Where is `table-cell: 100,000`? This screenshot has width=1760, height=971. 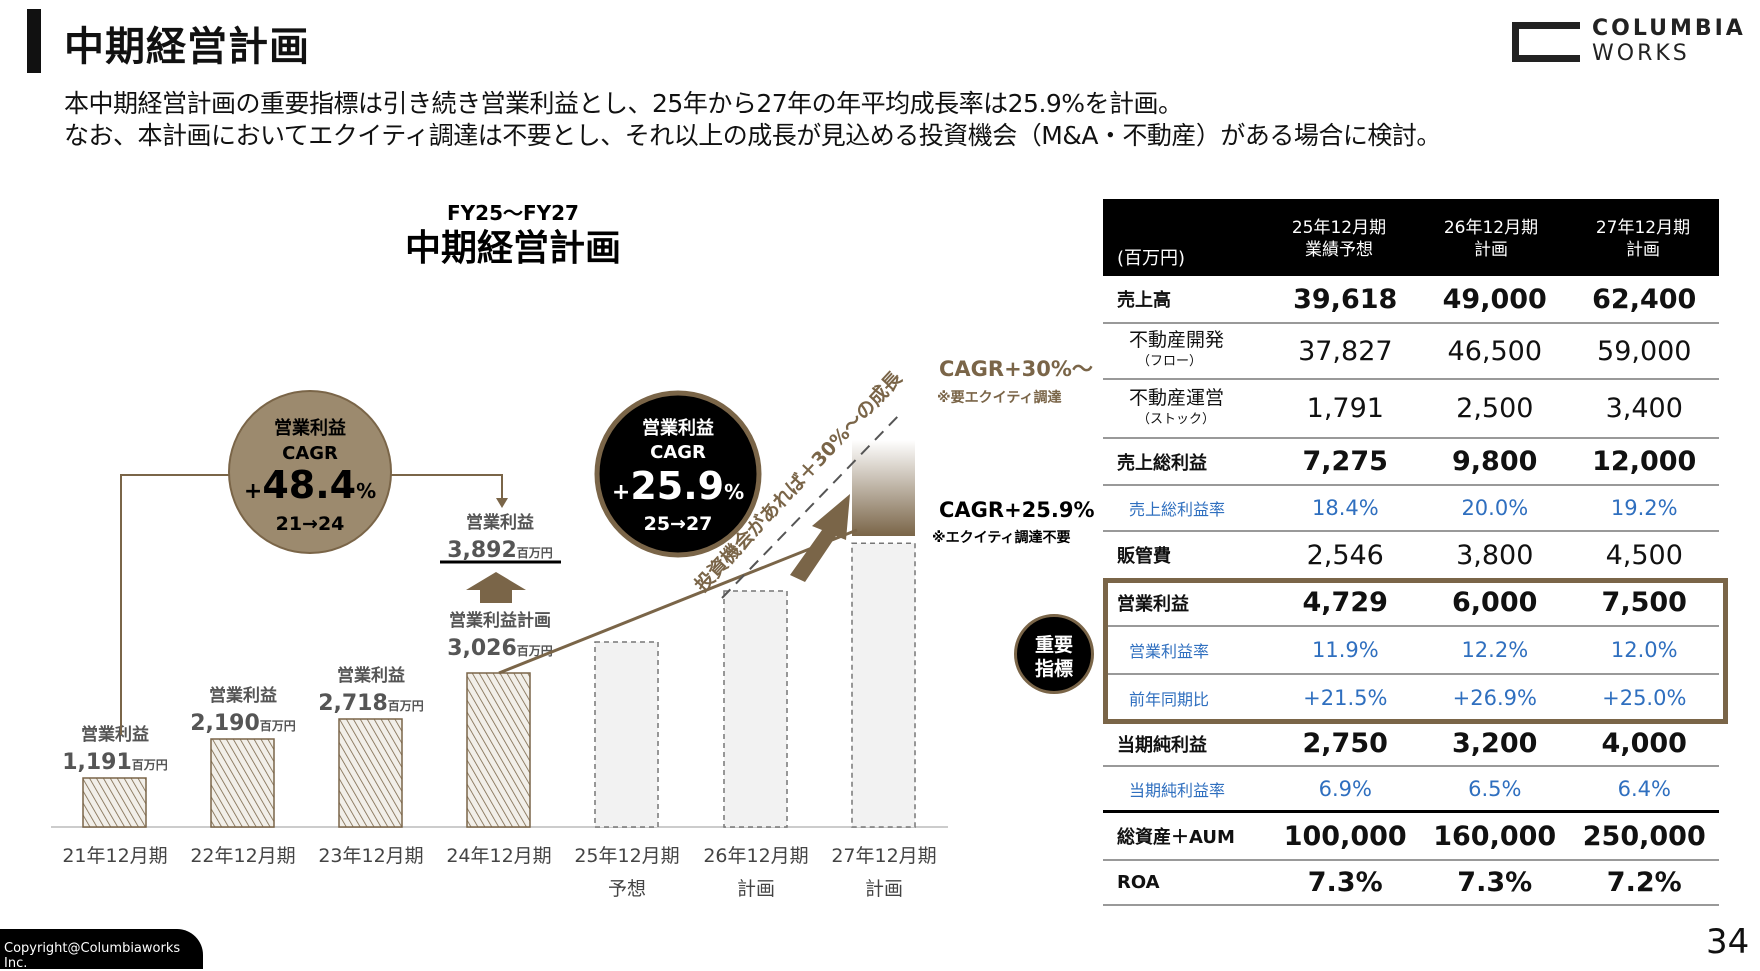
table-cell: 100,000 is located at coordinates (1345, 836).